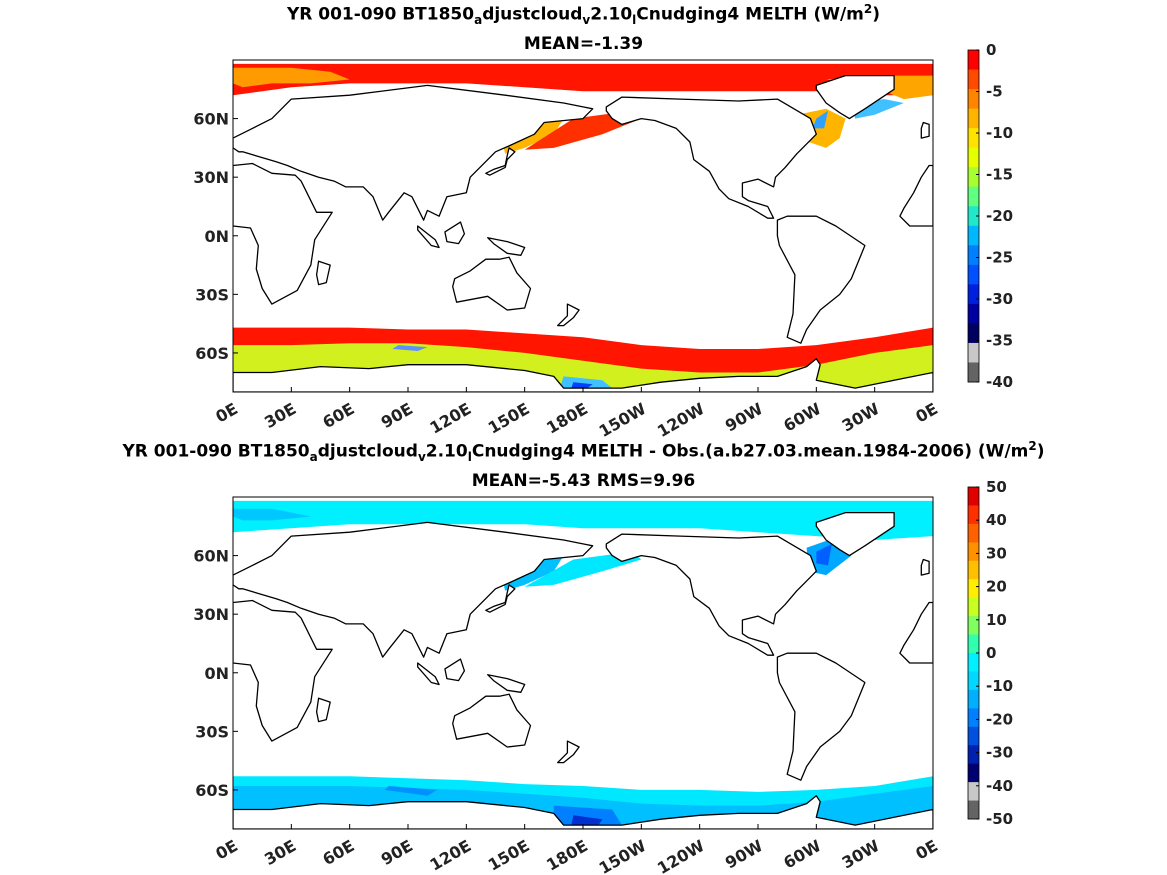 This screenshot has width=1167, height=875. Describe the element at coordinates (500, 161) in the screenshot. I see `land-japan` at that location.